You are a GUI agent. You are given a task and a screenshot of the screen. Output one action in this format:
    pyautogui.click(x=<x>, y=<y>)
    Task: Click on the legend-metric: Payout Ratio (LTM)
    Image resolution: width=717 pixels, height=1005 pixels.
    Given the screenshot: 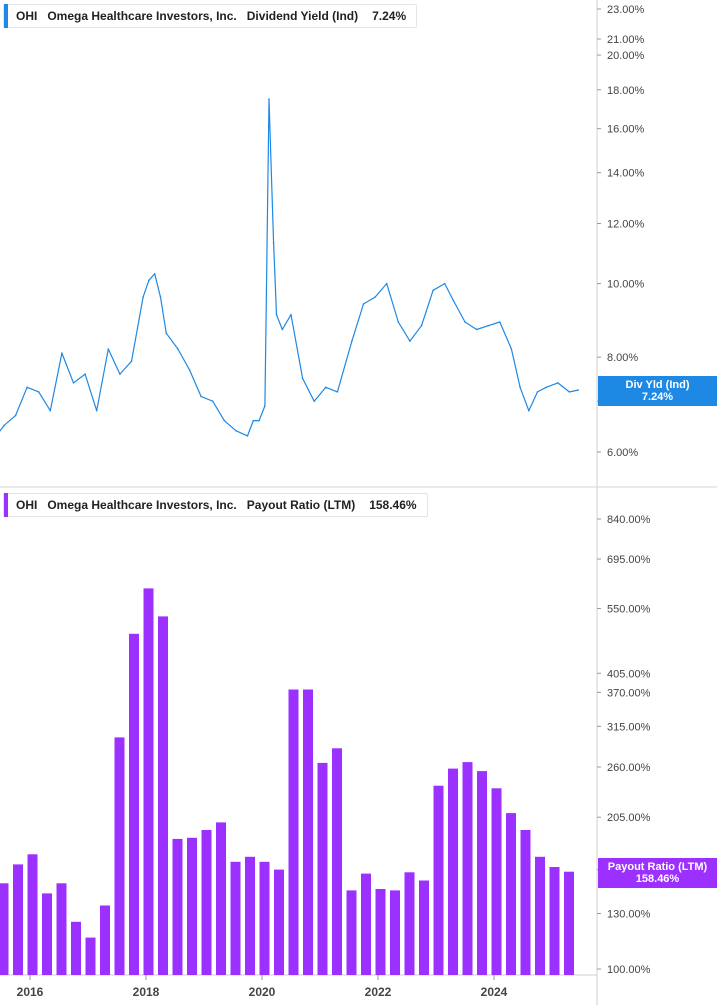 What is the action you would take?
    pyautogui.click(x=301, y=505)
    